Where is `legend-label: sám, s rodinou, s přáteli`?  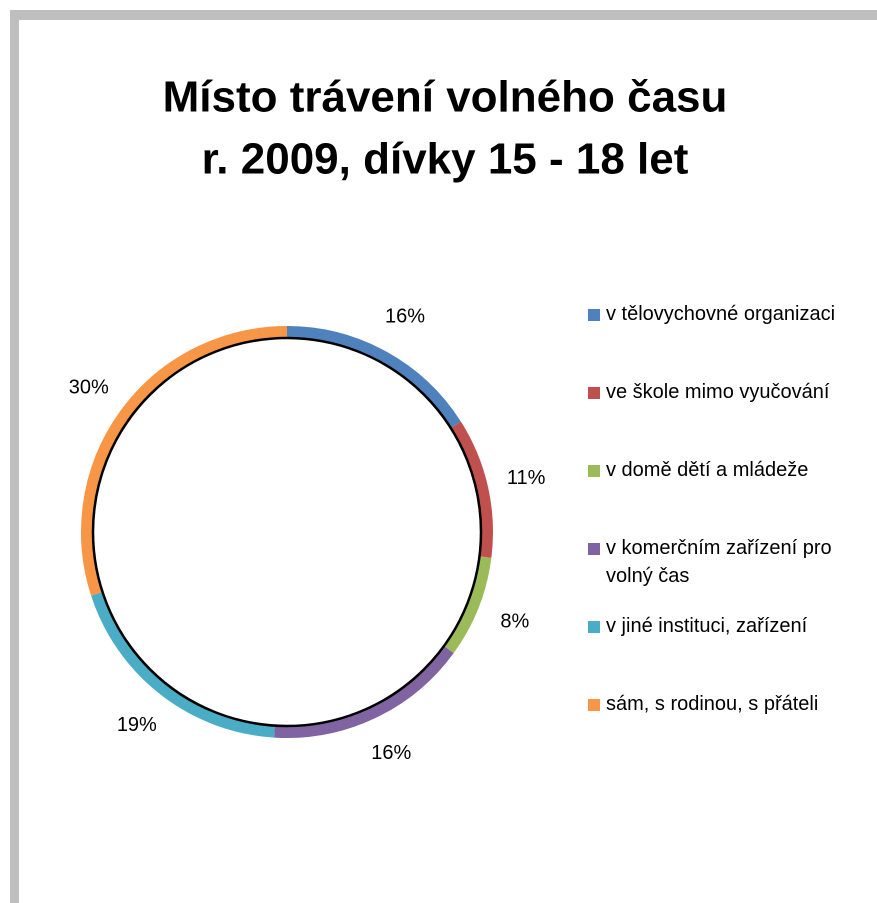
legend-label: sám, s rodinou, s přáteli is located at coordinates (712, 704).